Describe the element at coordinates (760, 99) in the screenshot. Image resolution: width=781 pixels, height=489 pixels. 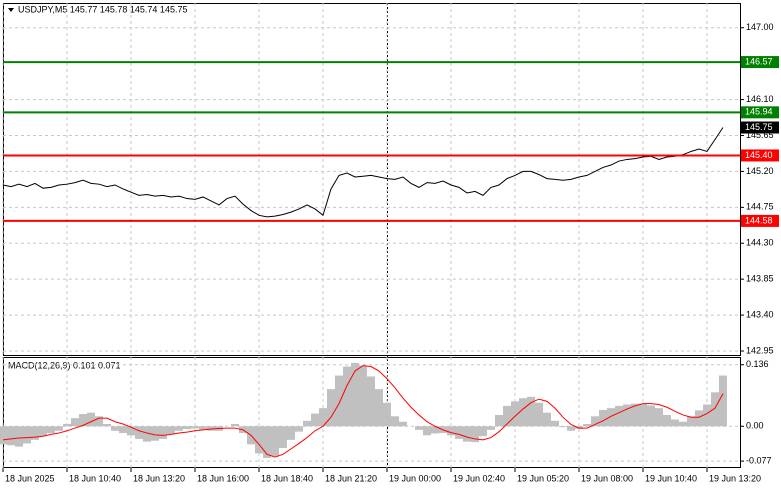
I see `y-tick-label: 146.10` at that location.